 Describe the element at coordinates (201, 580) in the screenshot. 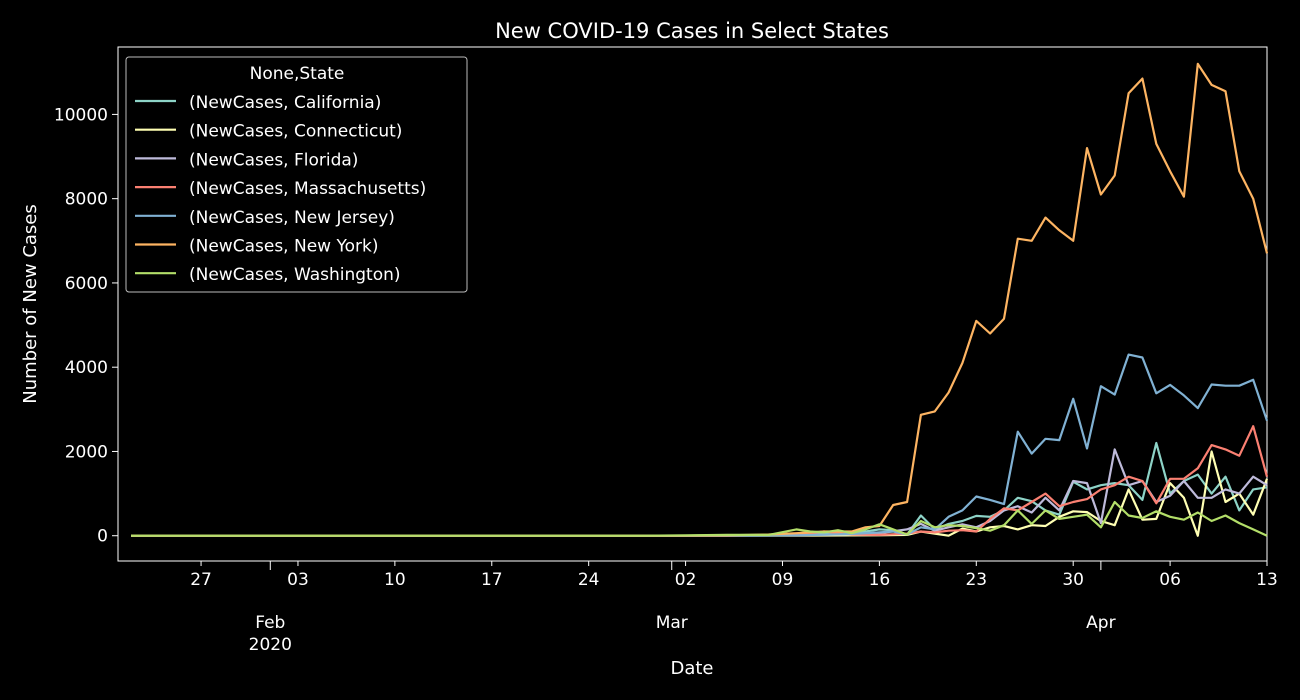

I see `x-minor-tick-label: 27` at that location.